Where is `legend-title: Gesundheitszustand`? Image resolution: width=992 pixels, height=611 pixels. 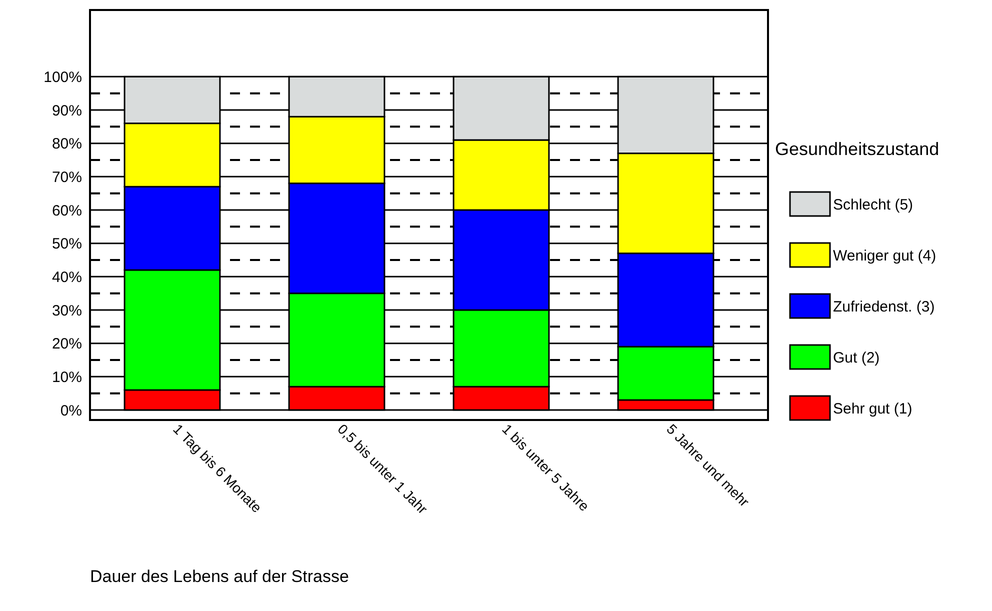 legend-title: Gesundheitszustand is located at coordinates (857, 149).